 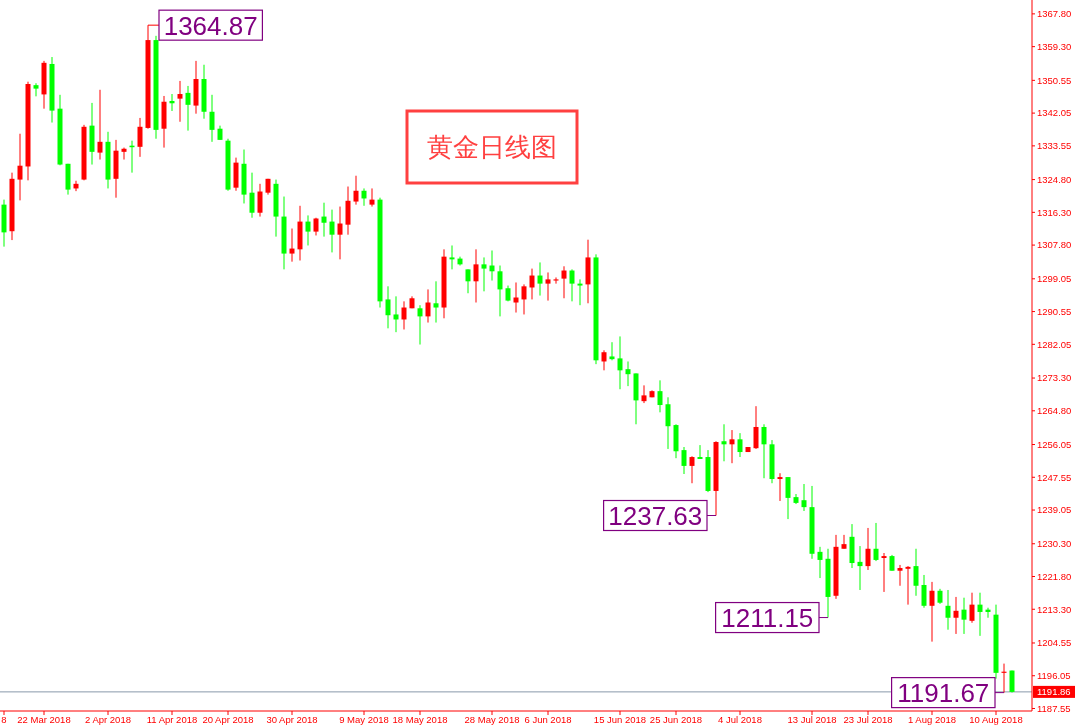 What do you see at coordinates (812, 719) in the screenshot?
I see `x-tick-label: 13 Jul 2018` at bounding box center [812, 719].